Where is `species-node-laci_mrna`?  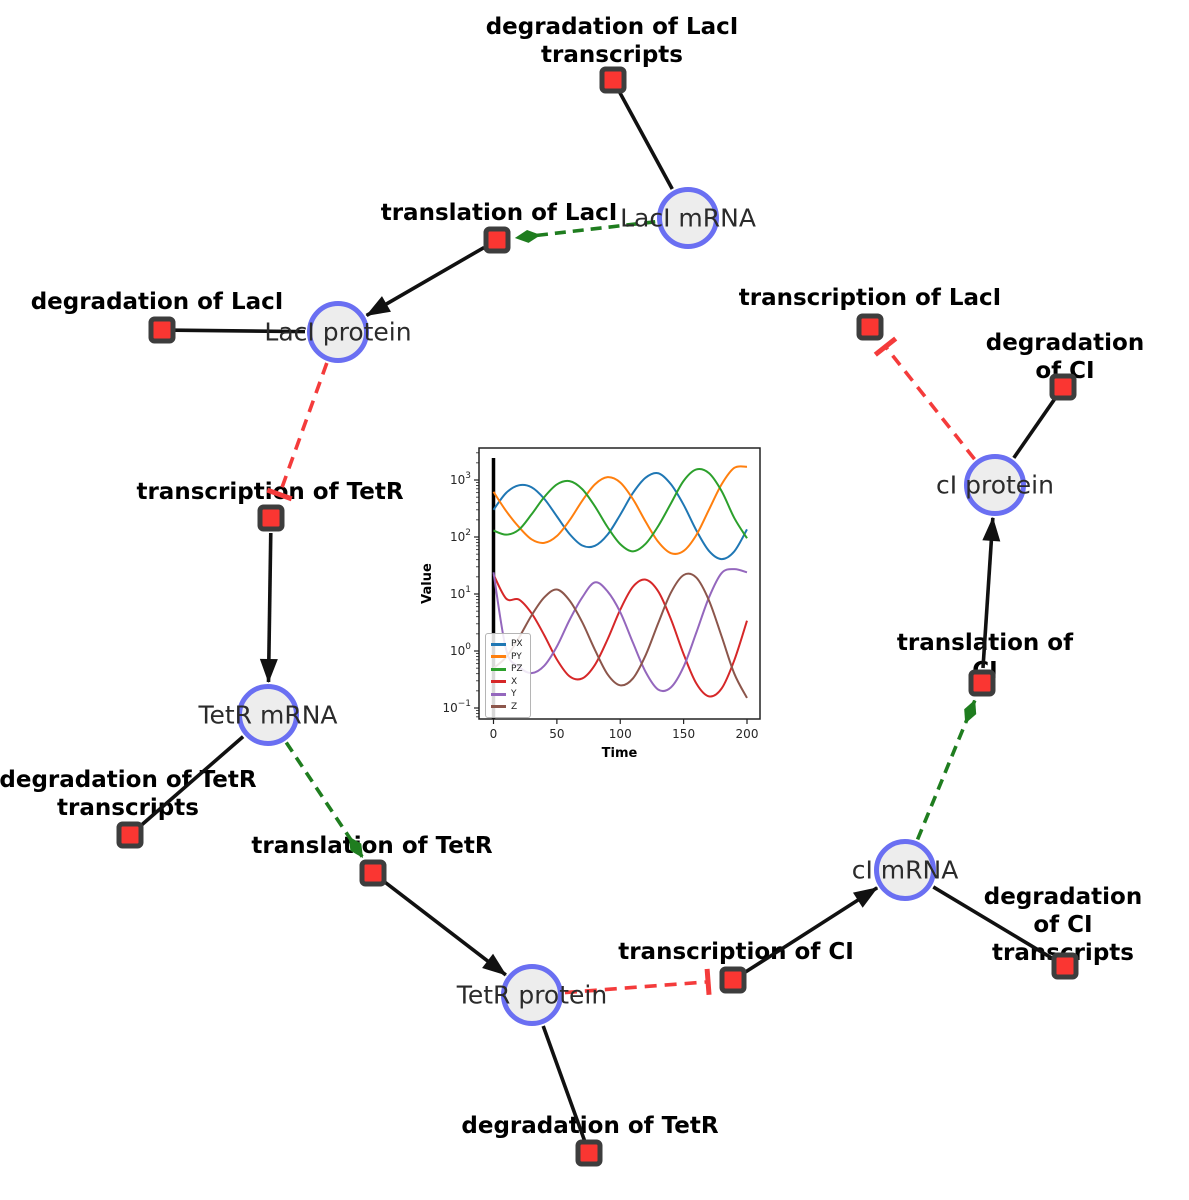
species-node-laci_mrna is located at coordinates (688, 218).